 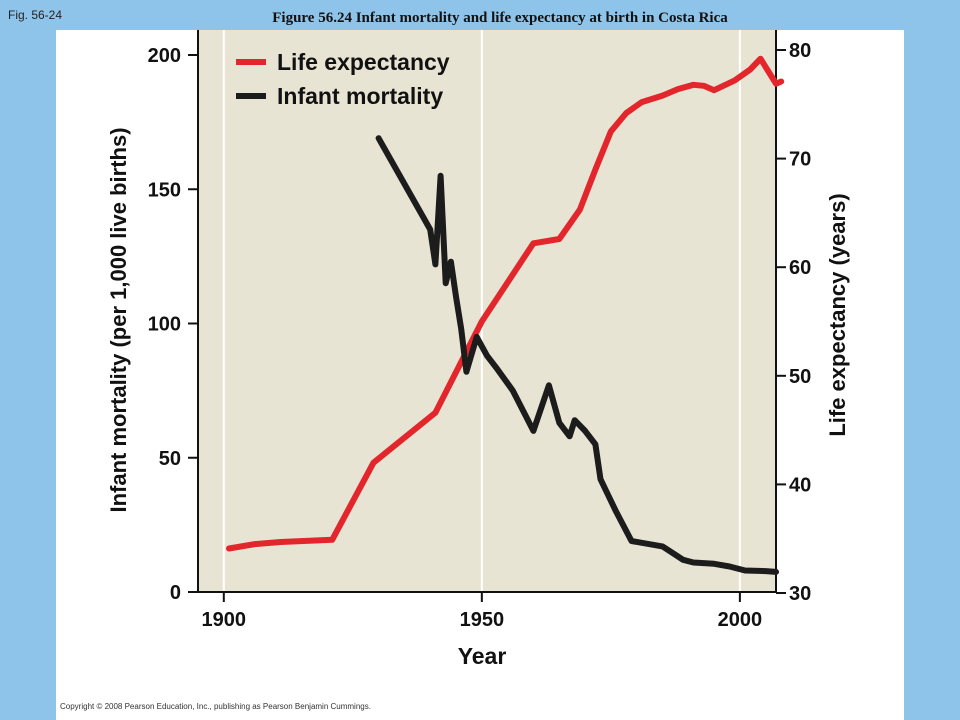 I want to click on y-tick-label-0: 0, so click(x=175, y=593).